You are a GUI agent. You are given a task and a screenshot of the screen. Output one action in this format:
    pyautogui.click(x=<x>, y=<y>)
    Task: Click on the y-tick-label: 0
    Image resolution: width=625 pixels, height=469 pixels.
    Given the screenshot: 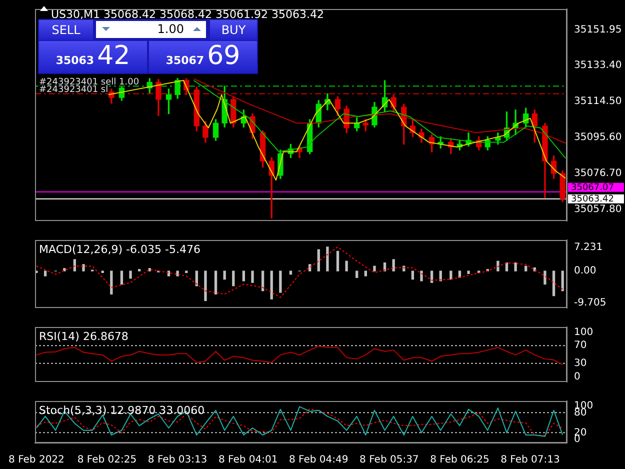 What is the action you would take?
    pyautogui.click(x=577, y=376)
    